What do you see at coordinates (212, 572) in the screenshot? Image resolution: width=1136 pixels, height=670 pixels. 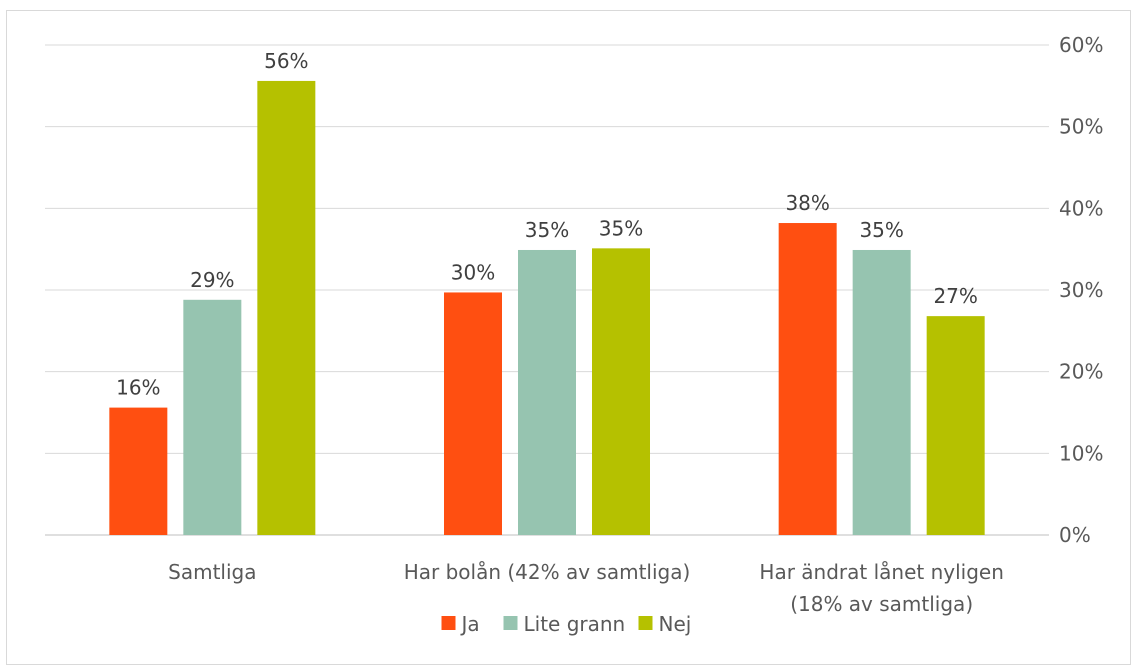 I see `x-tick-label: Samtliga` at bounding box center [212, 572].